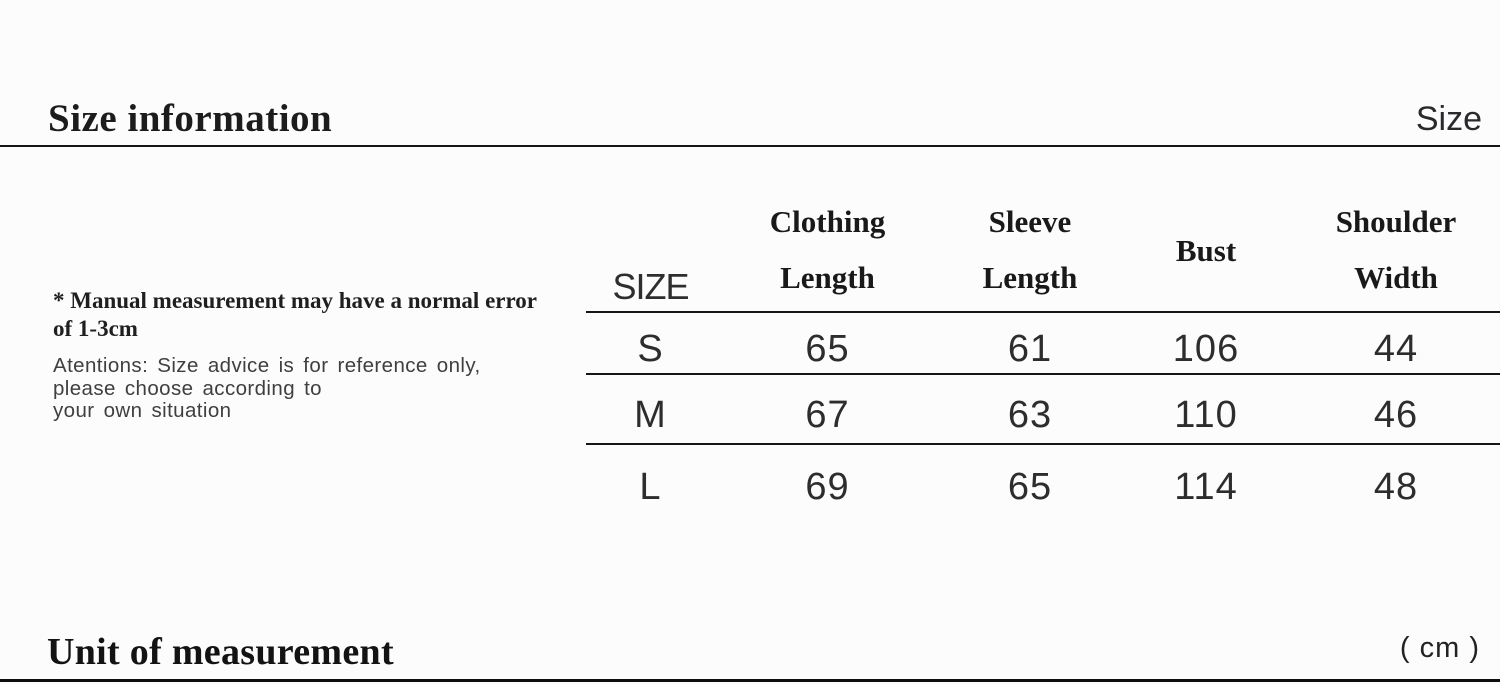 This screenshot has height=685, width=1500. What do you see at coordinates (1396, 250) in the screenshot?
I see `column-header-shoulder-width: Shoulder Width` at bounding box center [1396, 250].